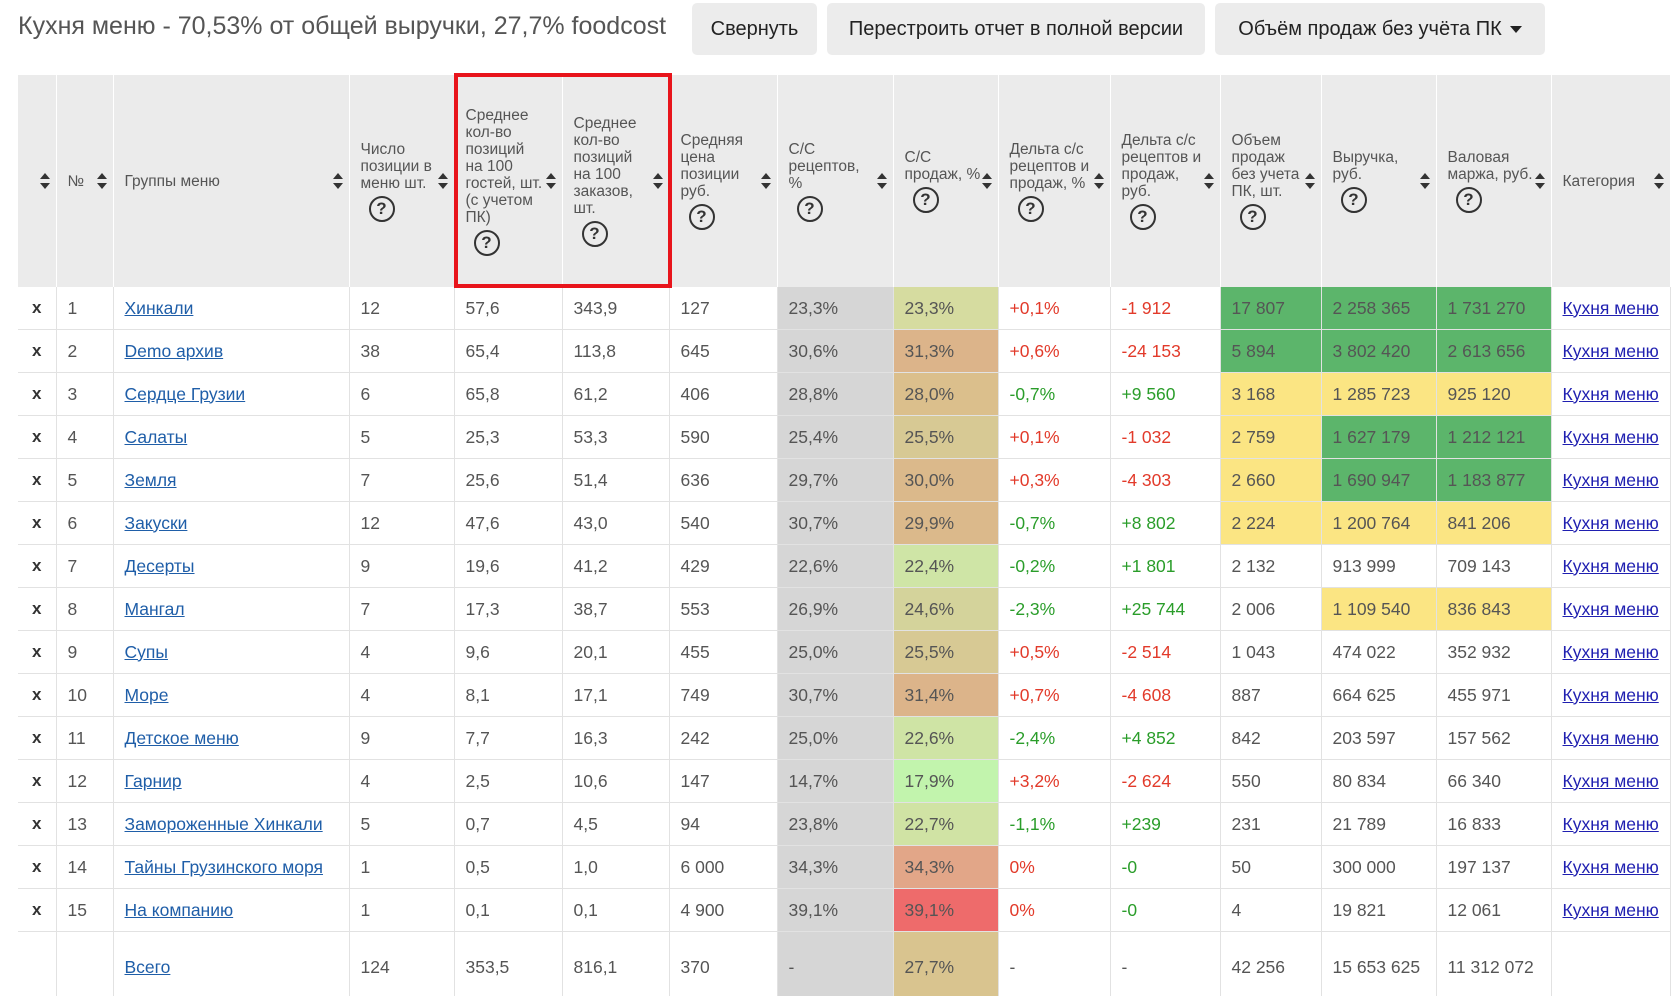 The image size is (1680, 996). I want to click on column-header-6: Средняя цена позиции руб.?, so click(723, 181).